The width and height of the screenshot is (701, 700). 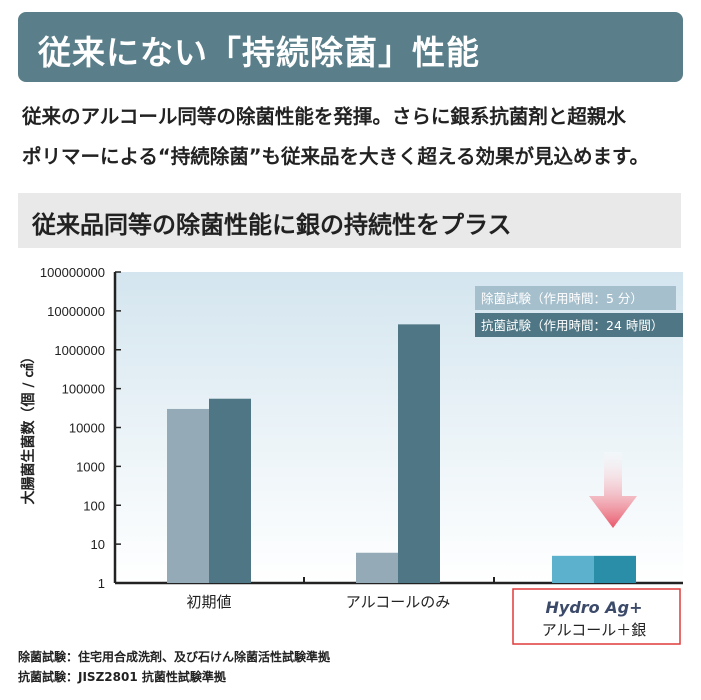 What do you see at coordinates (398, 602) in the screenshot?
I see `x-category-label: アルコールのみ` at bounding box center [398, 602].